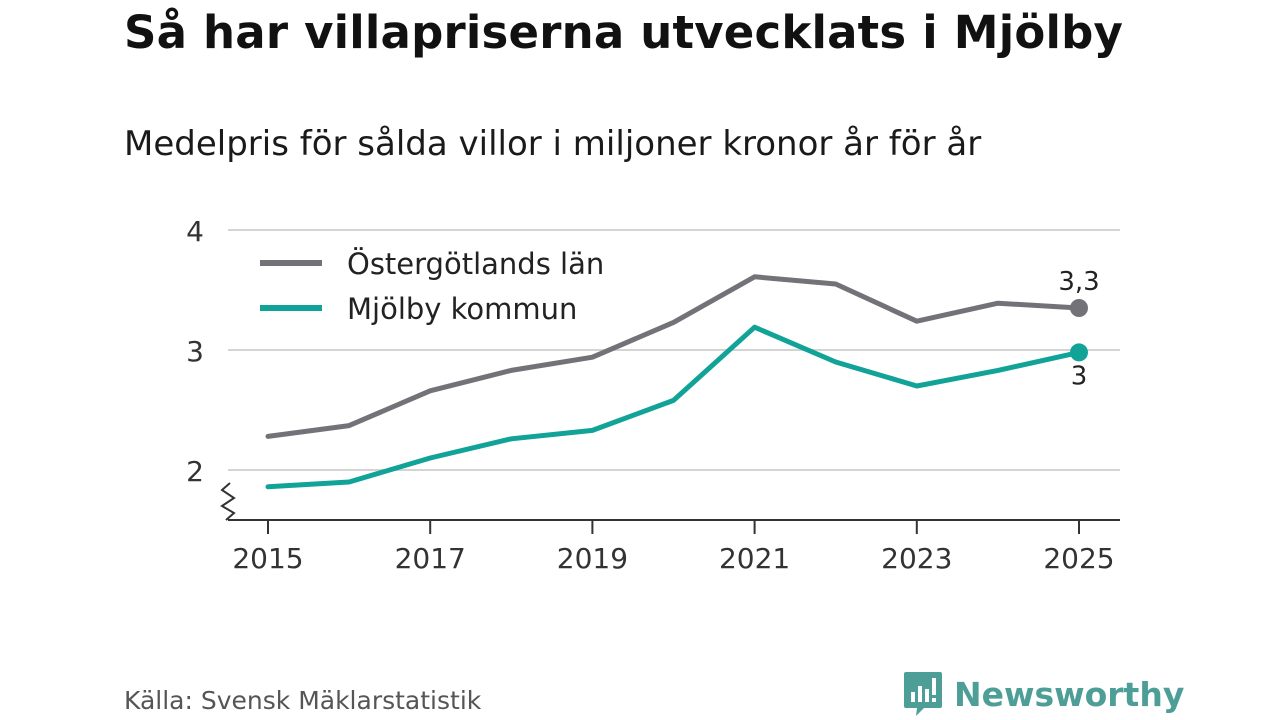 The width and height of the screenshot is (1280, 720). I want to click on legend-label-lan: Östergötlands län, so click(475, 264).